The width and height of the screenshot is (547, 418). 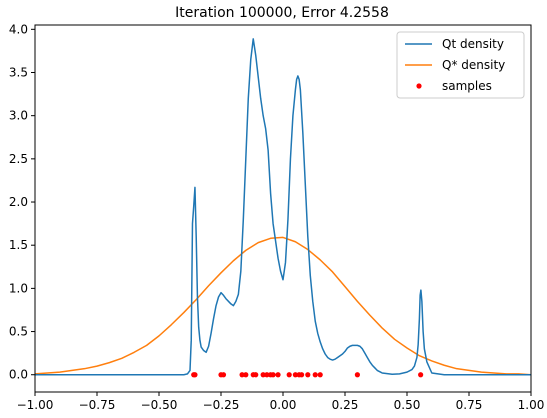 I want to click on x-axis: −1.00 −0.75 −0.50 −0.25 0.00 0.25 0.50 0.75 1.00, so click(x=281, y=402).